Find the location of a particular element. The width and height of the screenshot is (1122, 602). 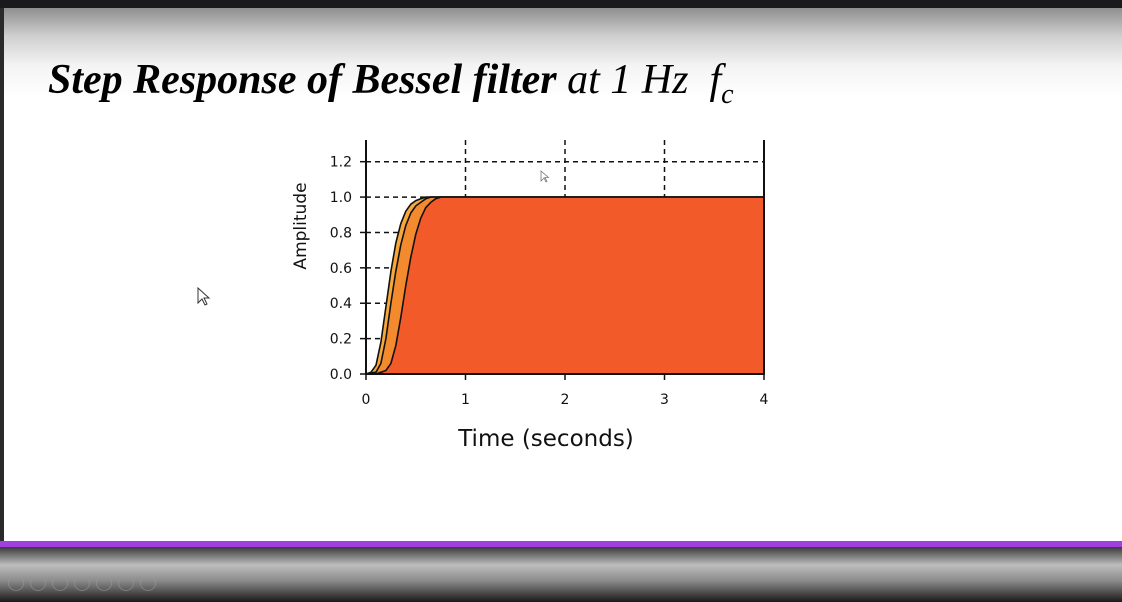

search-icon is located at coordinates (82, 583).